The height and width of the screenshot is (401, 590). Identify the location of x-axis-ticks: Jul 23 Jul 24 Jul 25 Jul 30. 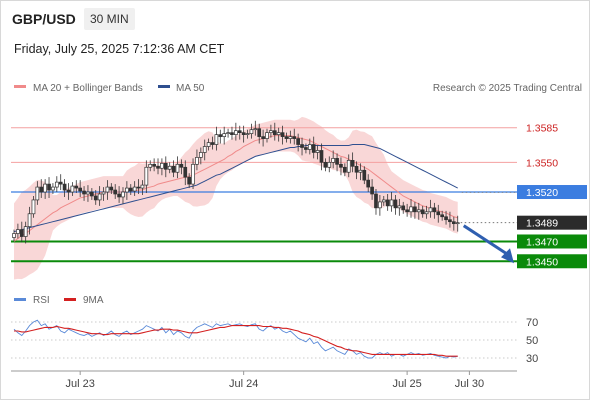
(274, 380).